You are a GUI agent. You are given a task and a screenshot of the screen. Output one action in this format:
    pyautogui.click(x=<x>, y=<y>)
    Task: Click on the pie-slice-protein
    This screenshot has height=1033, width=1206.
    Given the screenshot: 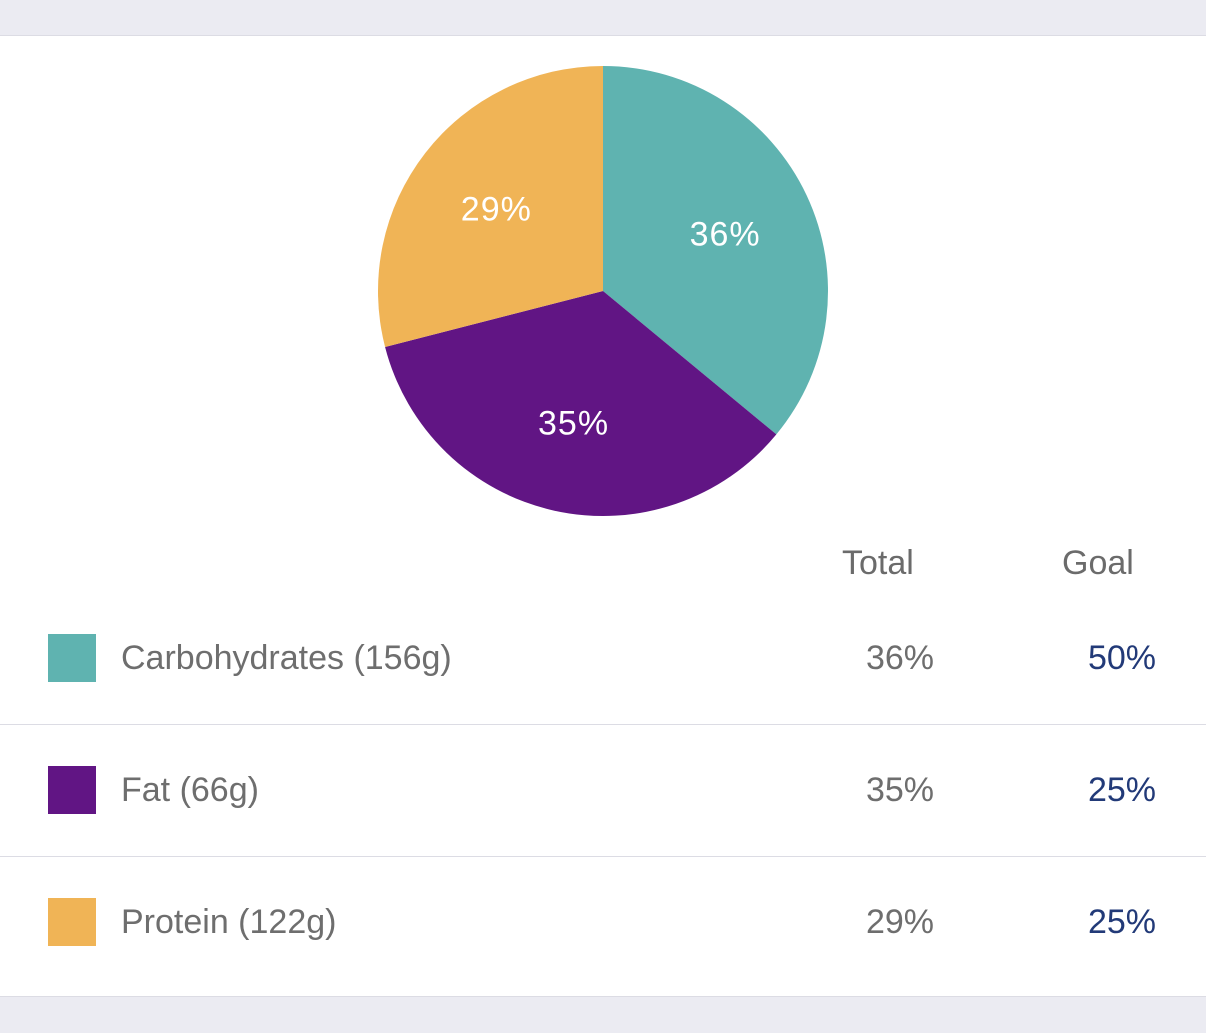 What is the action you would take?
    pyautogui.click(x=490, y=206)
    